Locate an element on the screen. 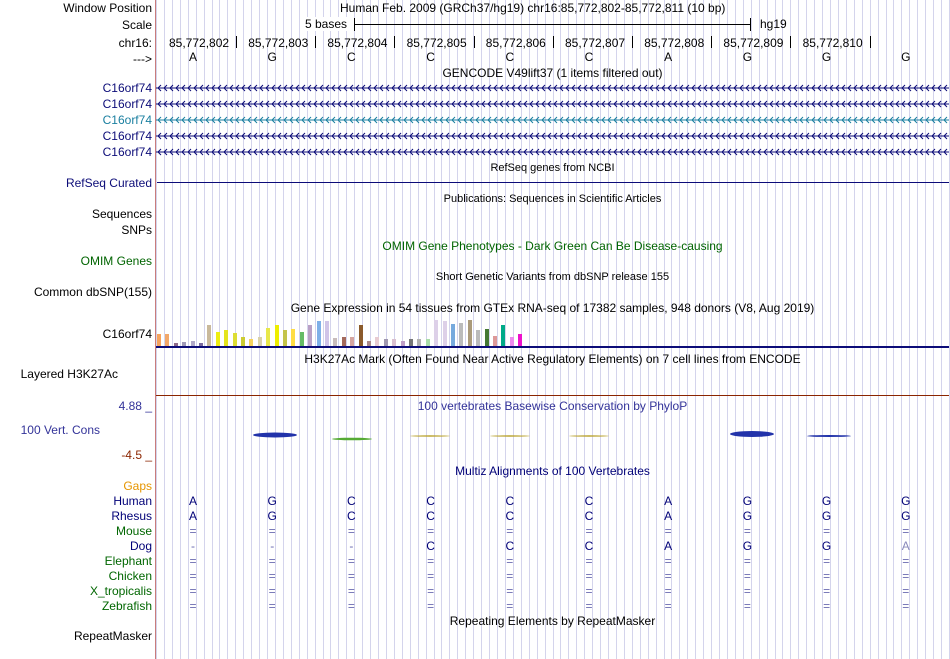 This screenshot has width=950, height=659. ruler-position: 85,772,802 is located at coordinates (199, 43).